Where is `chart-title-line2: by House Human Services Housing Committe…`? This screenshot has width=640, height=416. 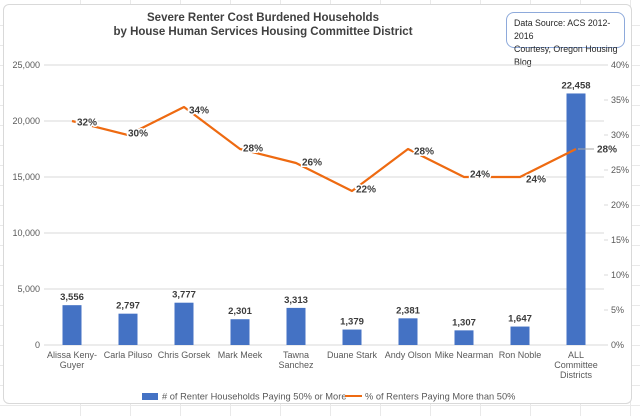 chart-title-line2: by House Human Services Housing Committe… is located at coordinates (263, 32).